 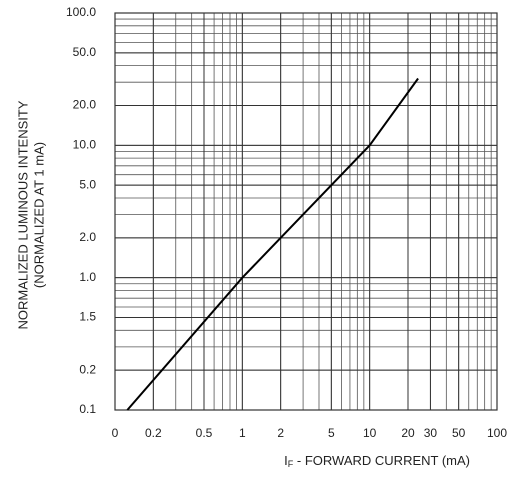 What do you see at coordinates (81, 12) in the screenshot?
I see `y-tick-label: 100.0` at bounding box center [81, 12].